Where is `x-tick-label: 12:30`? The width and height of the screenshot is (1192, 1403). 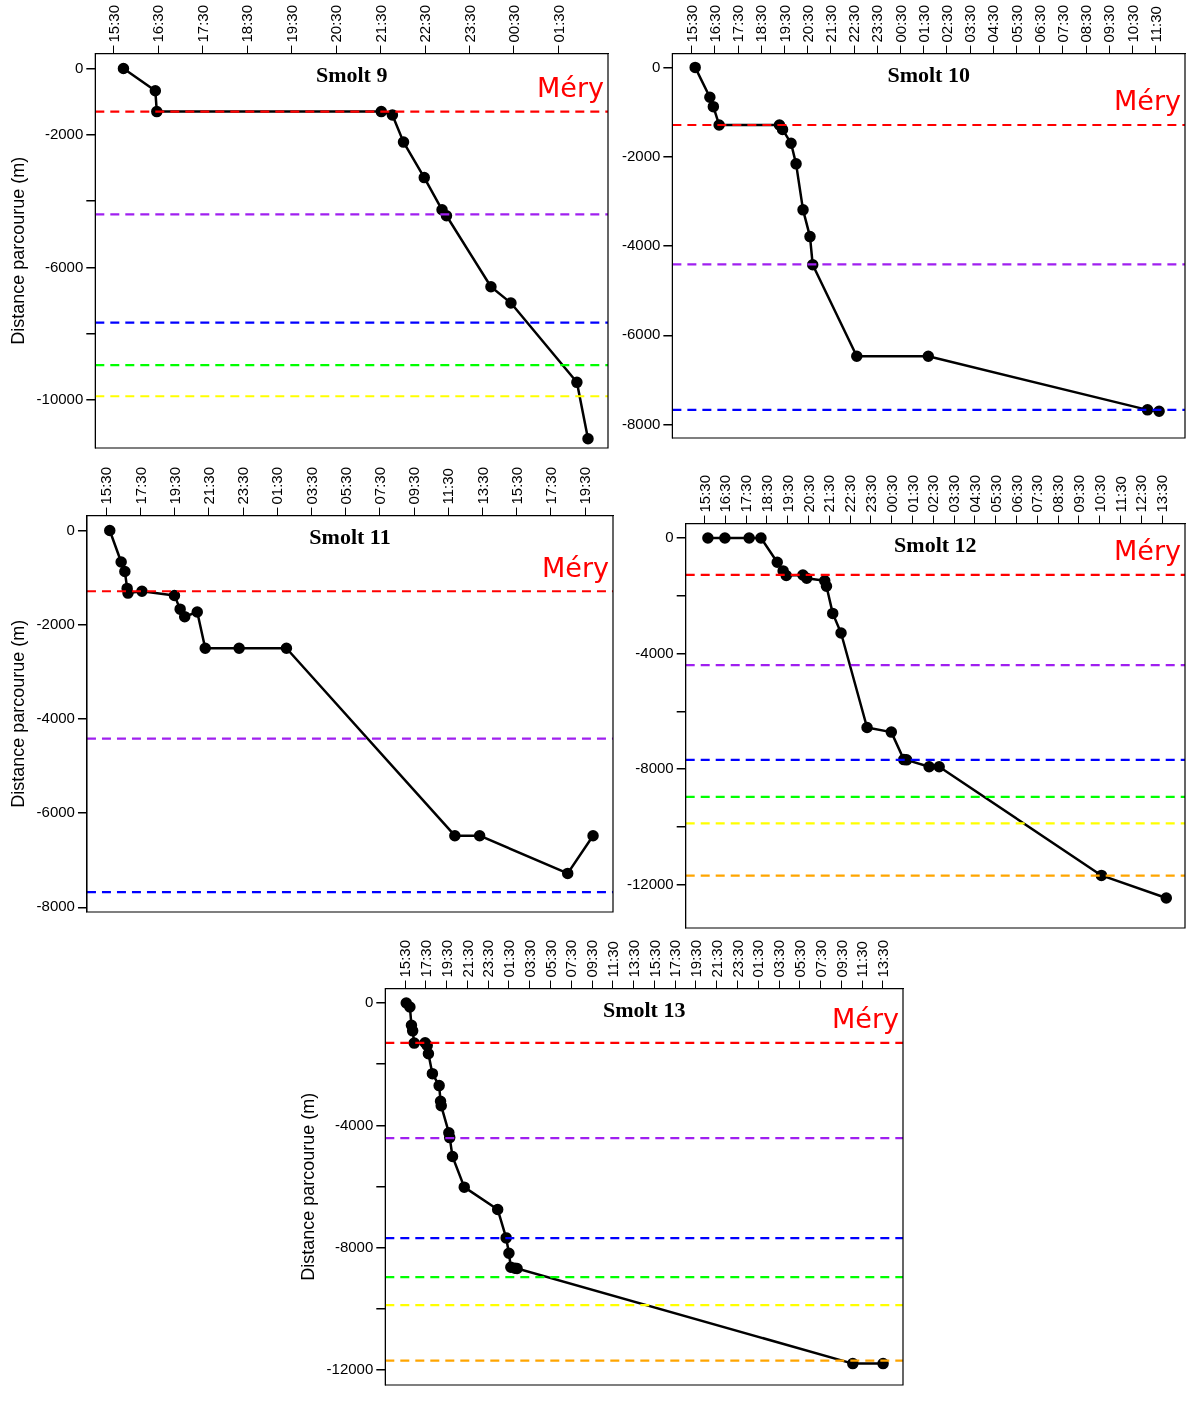
x-tick-label: 12:30 is located at coordinates (1141, 493).